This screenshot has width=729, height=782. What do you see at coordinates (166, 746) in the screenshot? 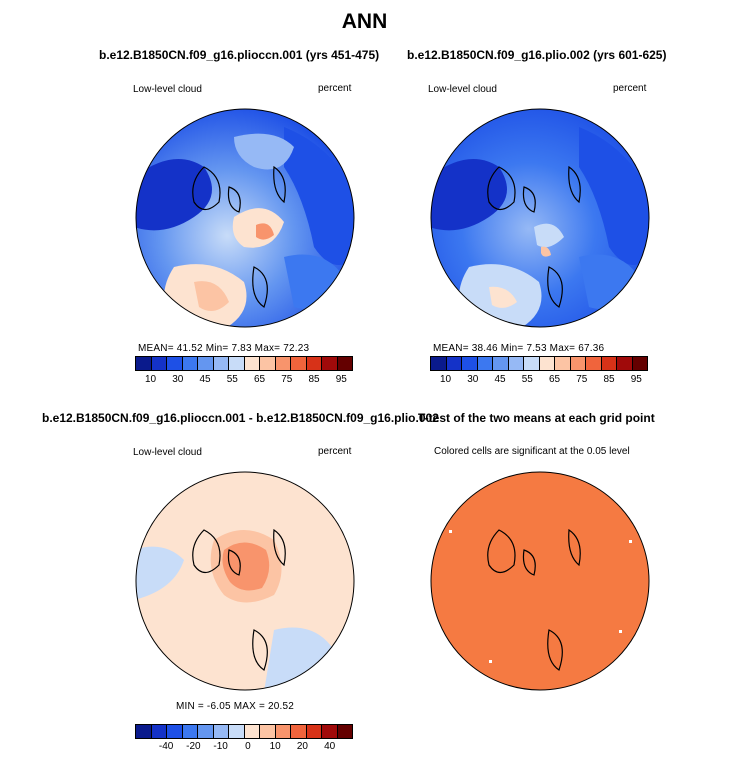
I see `colorbar-tick-label: -40` at bounding box center [166, 746].